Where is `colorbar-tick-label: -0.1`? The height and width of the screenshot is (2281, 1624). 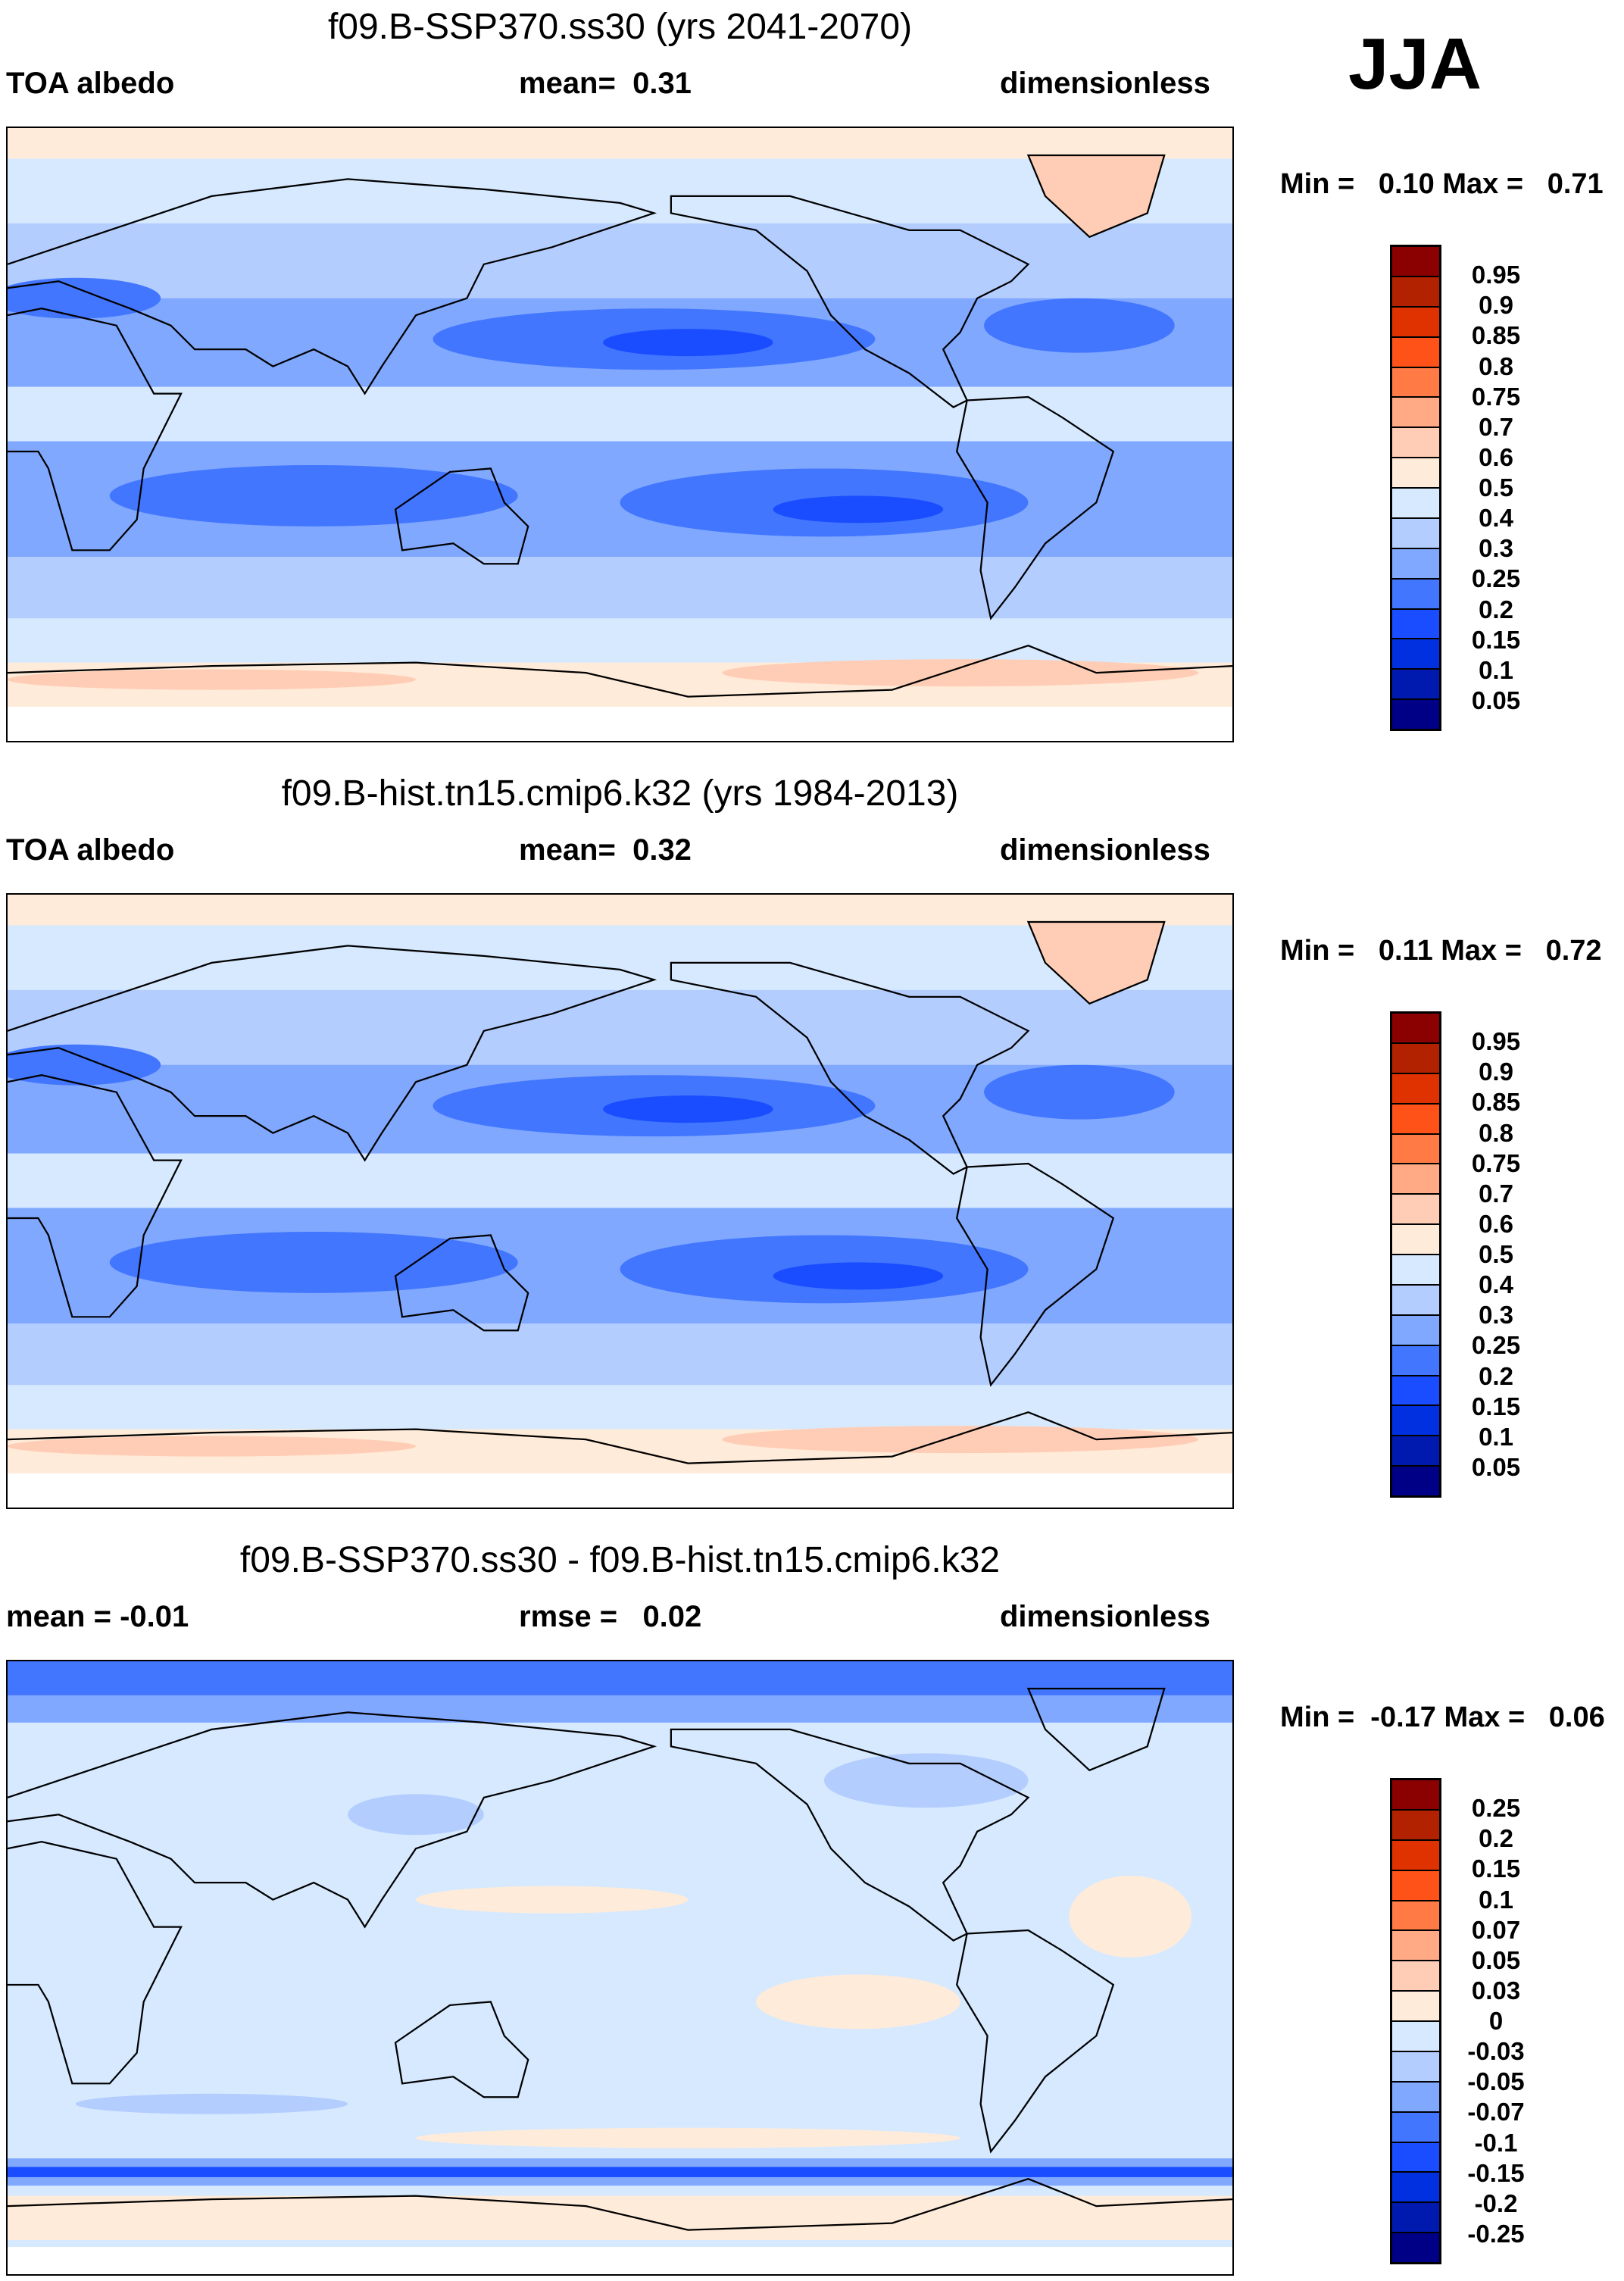 colorbar-tick-label: -0.1 is located at coordinates (1496, 2142).